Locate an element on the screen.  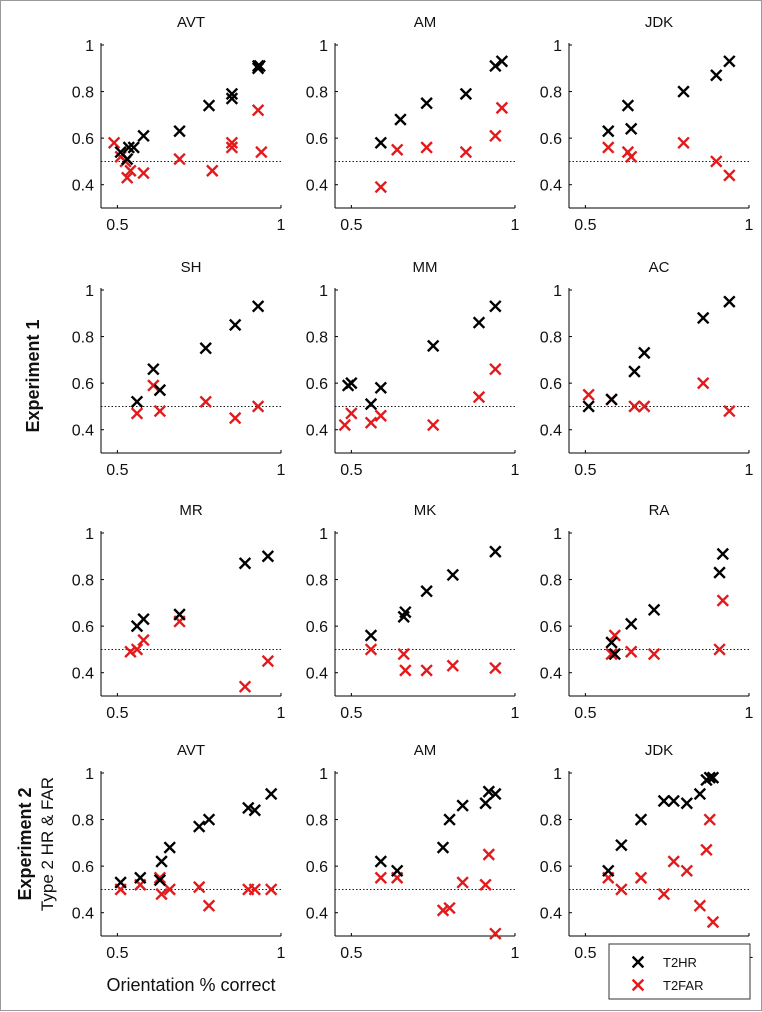
panel-title: RA is located at coordinates (659, 510).